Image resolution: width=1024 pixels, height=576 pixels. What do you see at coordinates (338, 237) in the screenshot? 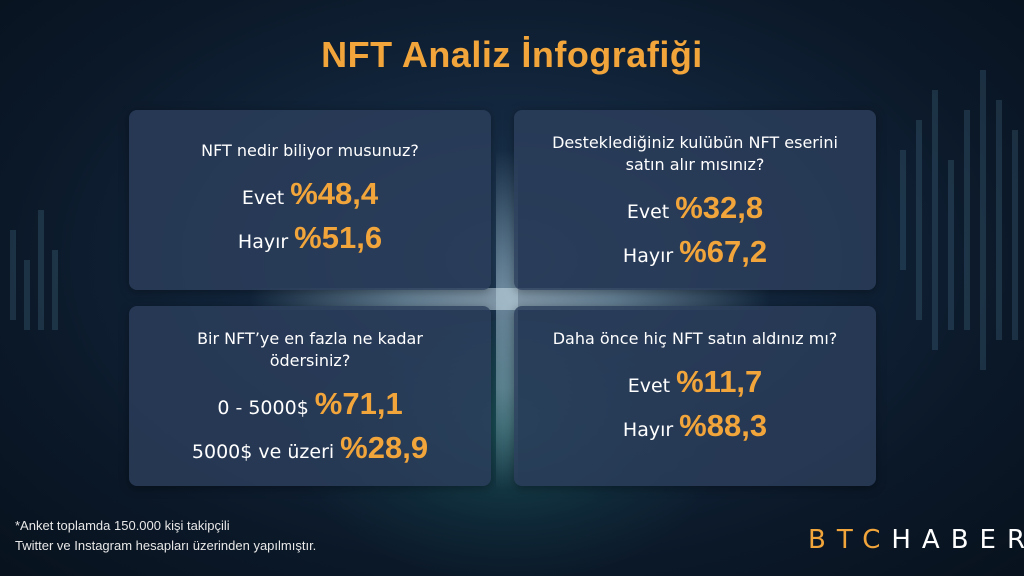
I see `answer-percentage: %51,6` at bounding box center [338, 237].